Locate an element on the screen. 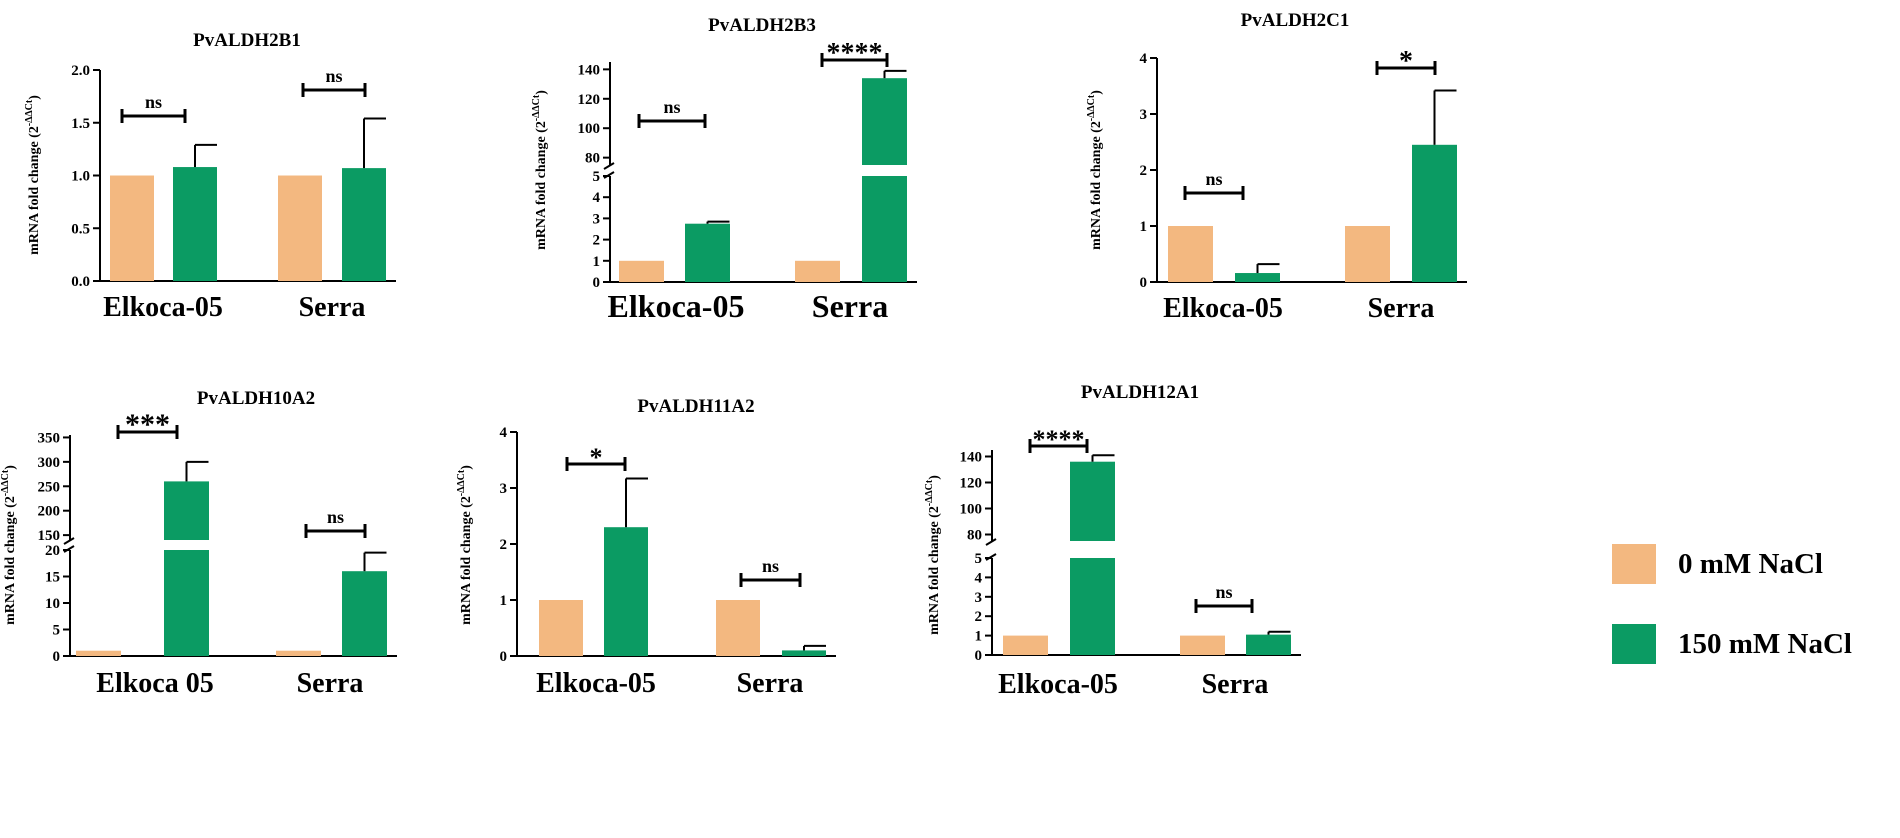 This screenshot has height=838, width=1900. chart-title: PvALDH10A2 is located at coordinates (256, 398).